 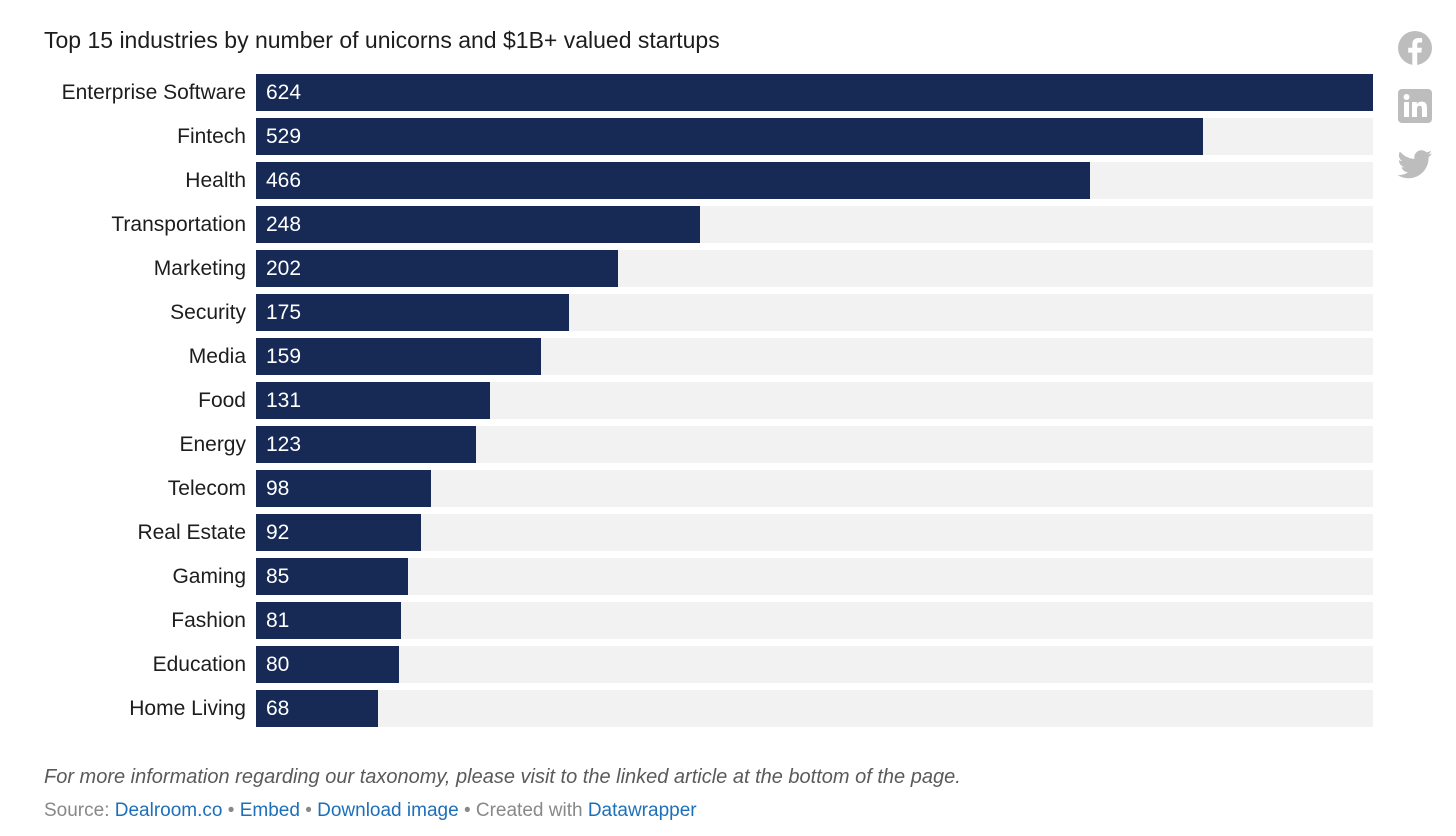 What do you see at coordinates (278, 488) in the screenshot?
I see `bar-value-label: 98` at bounding box center [278, 488].